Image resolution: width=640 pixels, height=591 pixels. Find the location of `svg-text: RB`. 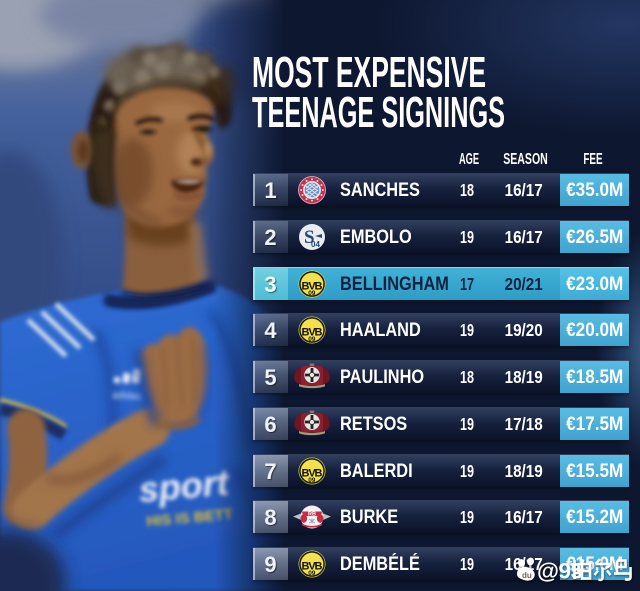

svg-text: RB is located at coordinates (312, 515).